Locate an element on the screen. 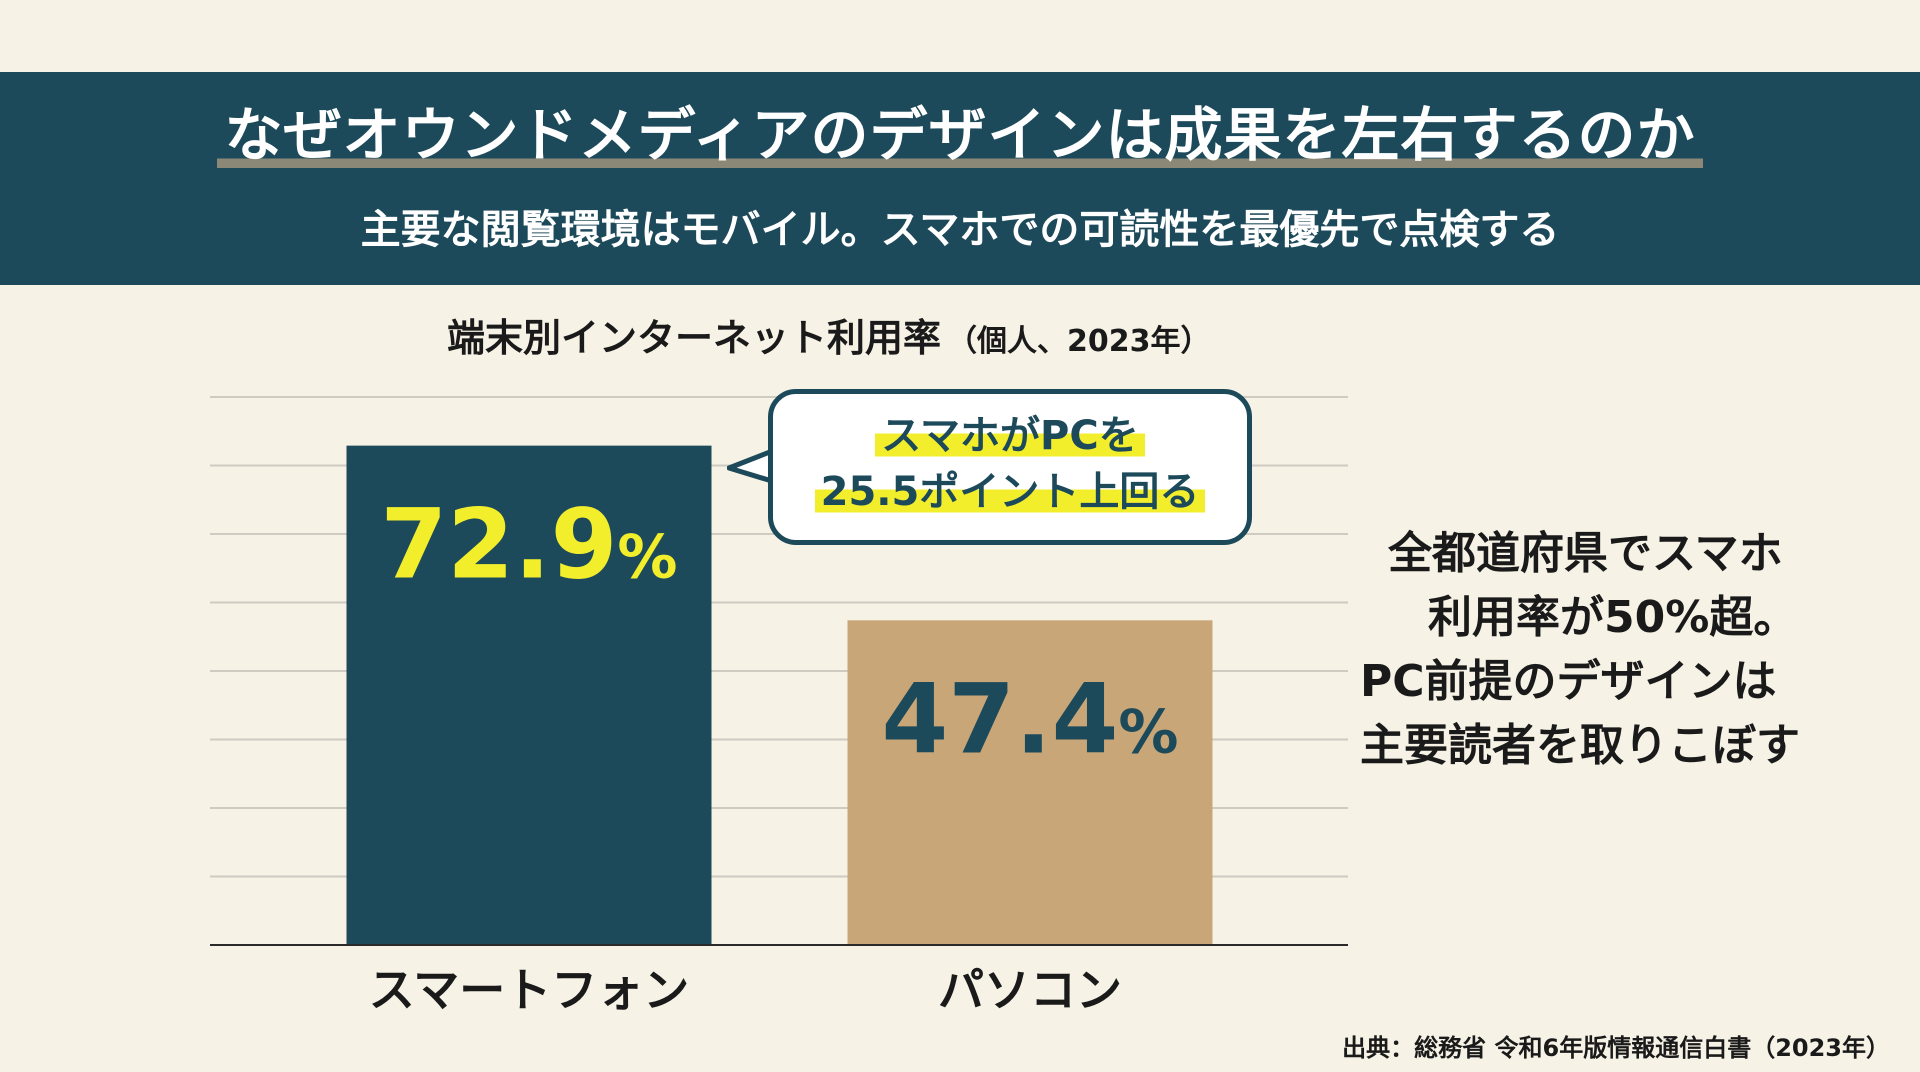 This screenshot has width=1920, height=1072. bar-value-label: 47.4% is located at coordinates (1030, 719).